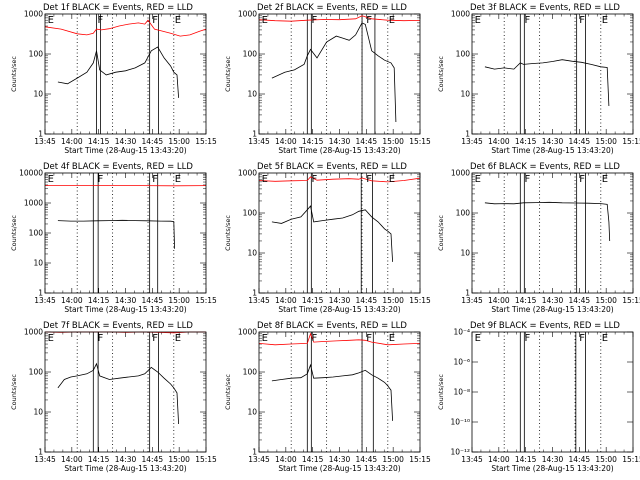 This screenshot has width=640, height=480. I want to click on y-tick-label: 10⁻⁴, so click(461, 332).